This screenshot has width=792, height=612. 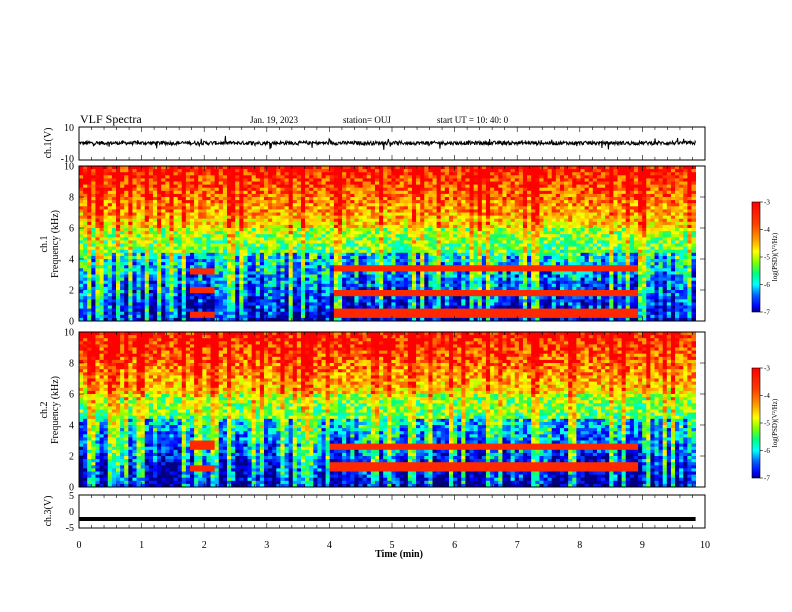 I want to click on ch1-ylabel: ch.1(V), so click(x=48, y=143).